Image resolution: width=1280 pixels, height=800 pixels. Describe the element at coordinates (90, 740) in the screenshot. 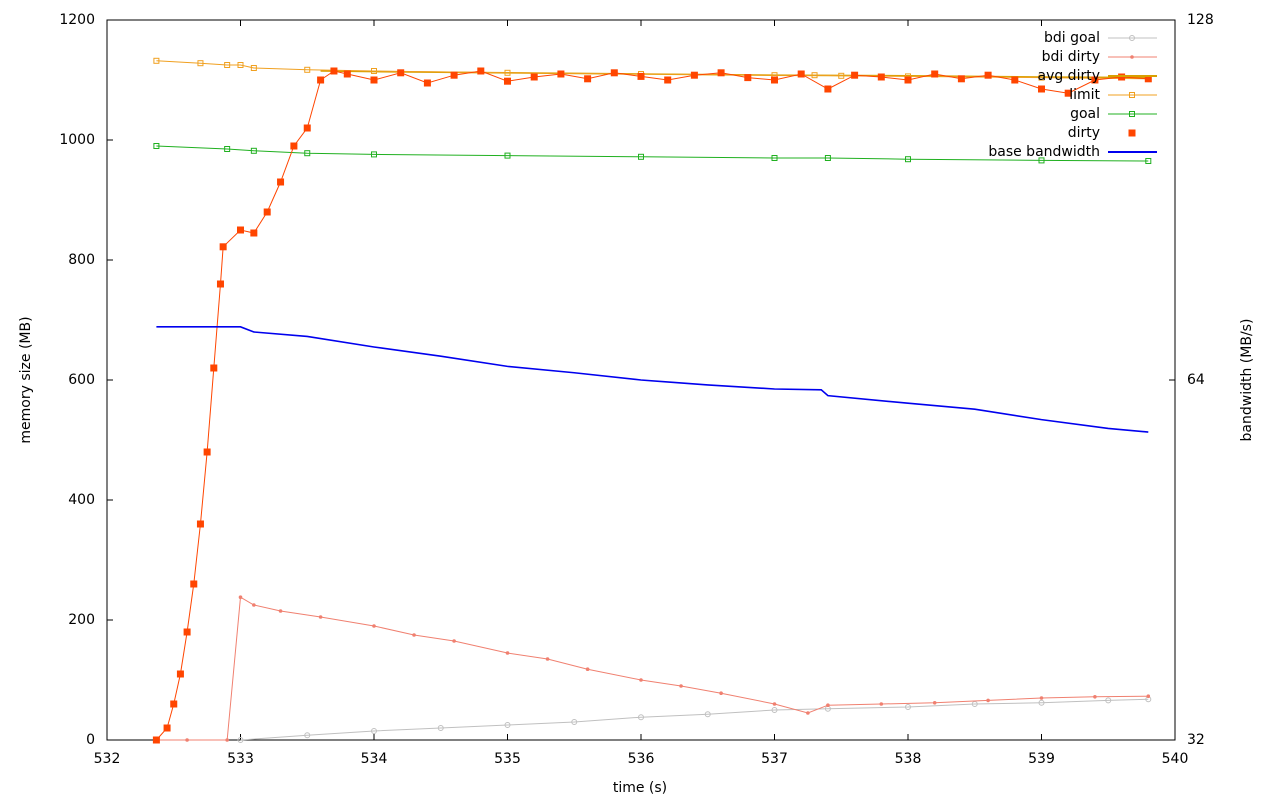

I see `y-tick-label: 0` at that location.